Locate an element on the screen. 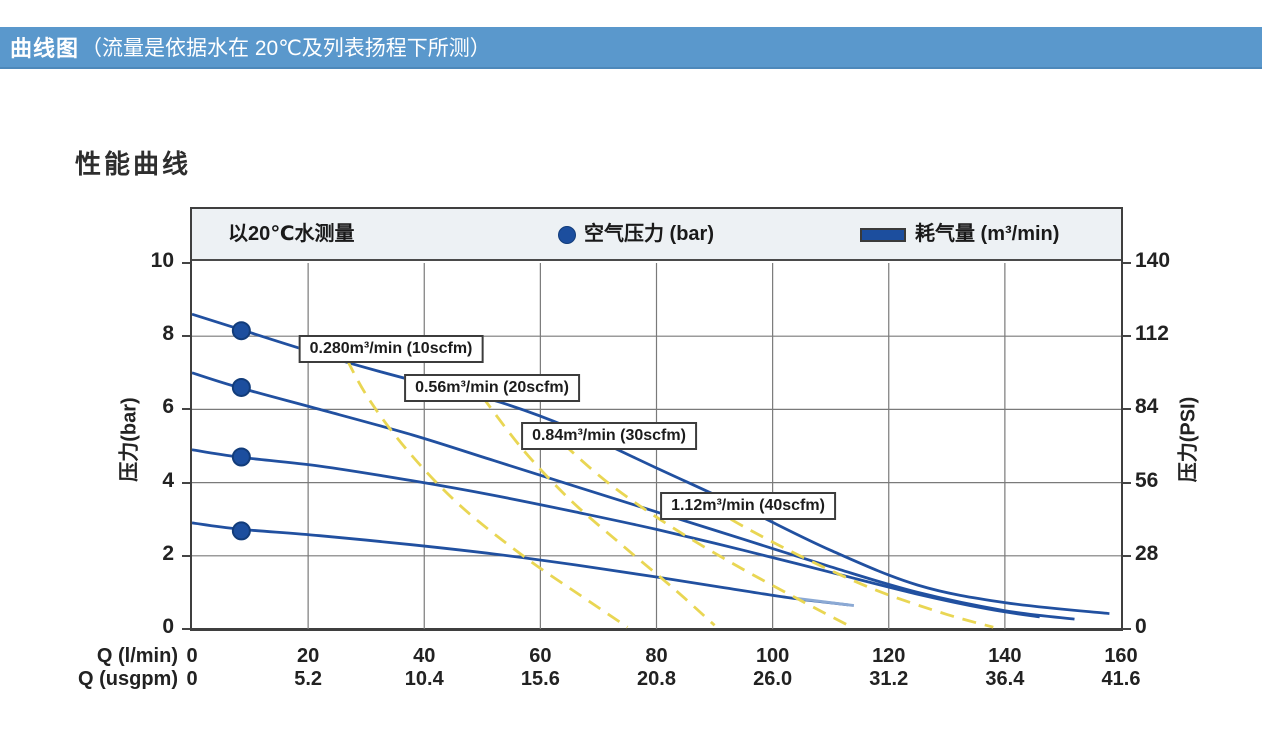 The height and width of the screenshot is (741, 1262). x-tick-usgpm: 31.2 is located at coordinates (889, 679).